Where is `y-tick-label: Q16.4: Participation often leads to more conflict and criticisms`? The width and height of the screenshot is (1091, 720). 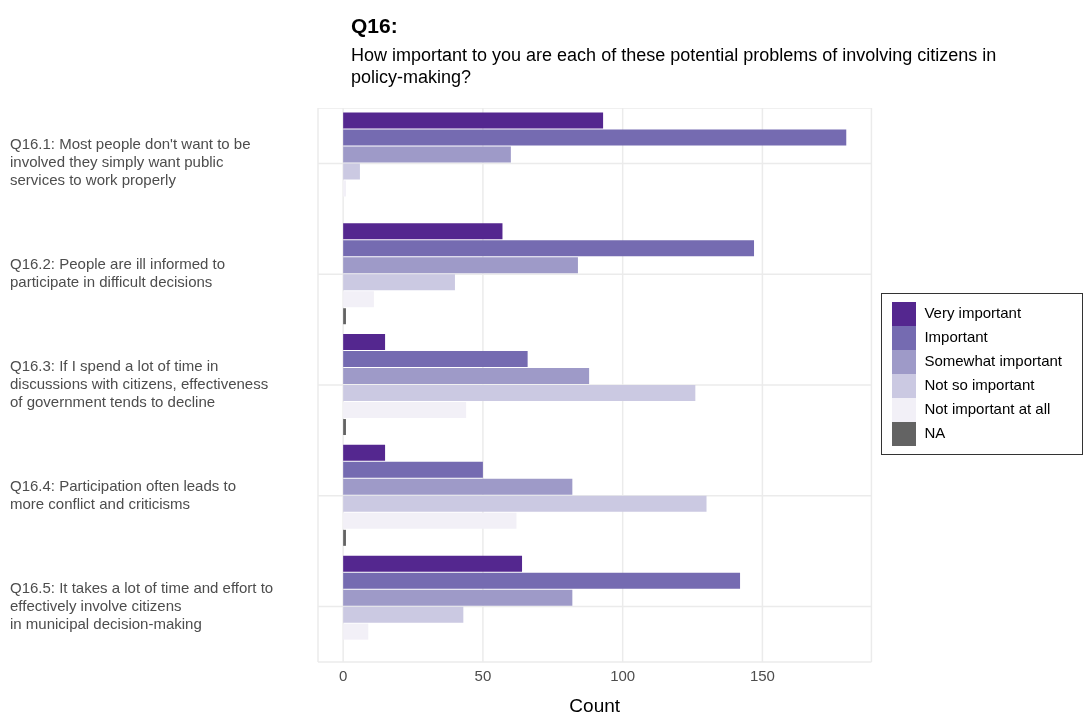 y-tick-label: Q16.4: Participation often leads to more conflict and criticisms is located at coordinates (123, 494).